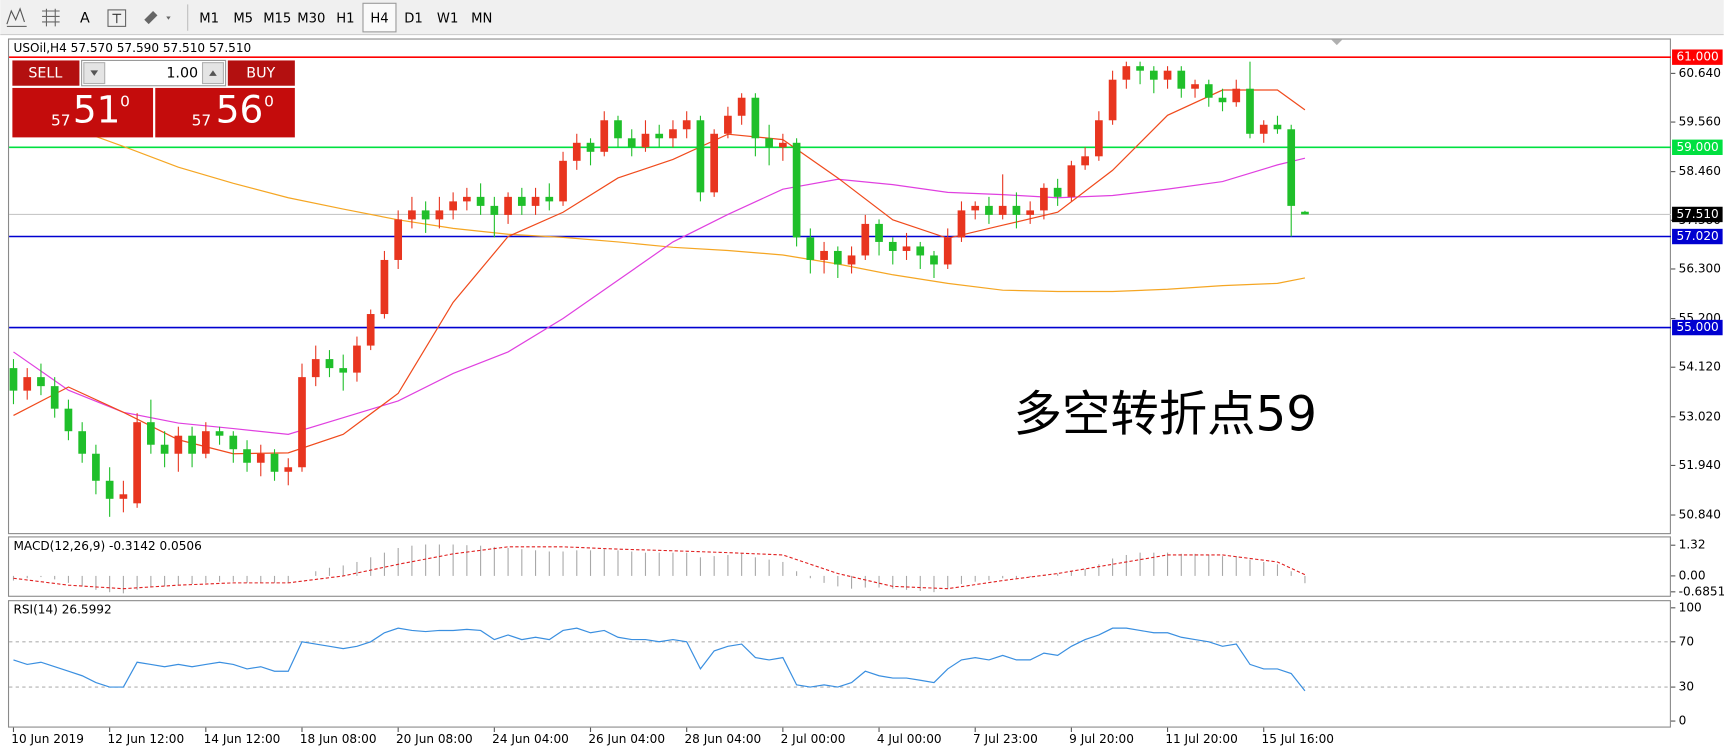 The width and height of the screenshot is (1724, 754). What do you see at coordinates (85, 19) in the screenshot?
I see `tool-button: A` at bounding box center [85, 19].